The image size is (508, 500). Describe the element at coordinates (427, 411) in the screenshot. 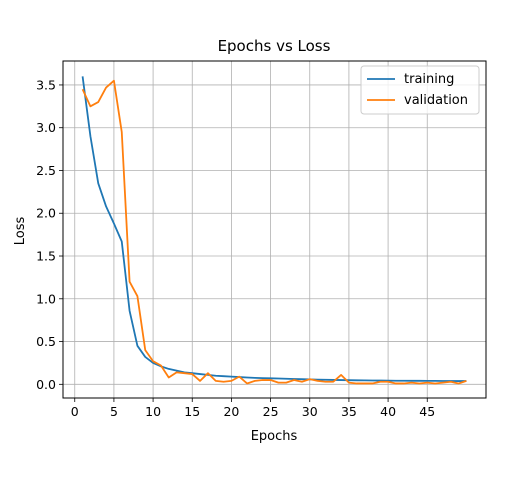

I see `x-tick-label: 45` at that location.